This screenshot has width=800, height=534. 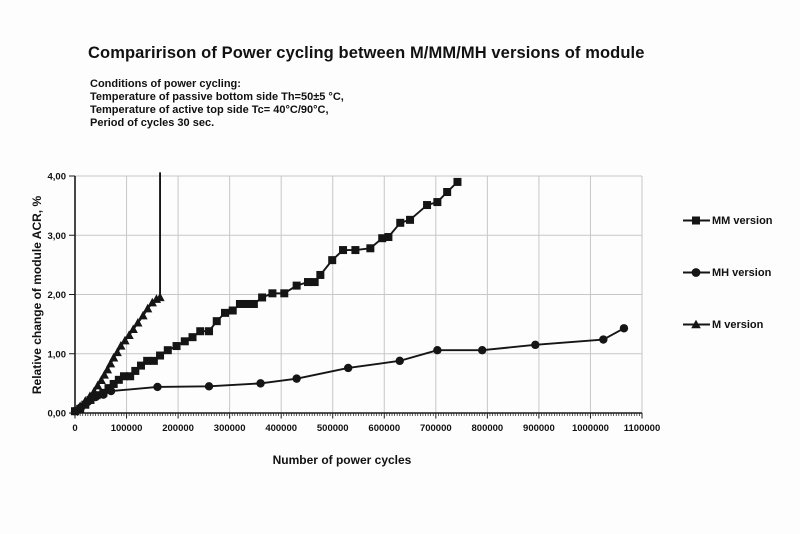 What do you see at coordinates (642, 428) in the screenshot?
I see `svg-text: 1100000` at bounding box center [642, 428].